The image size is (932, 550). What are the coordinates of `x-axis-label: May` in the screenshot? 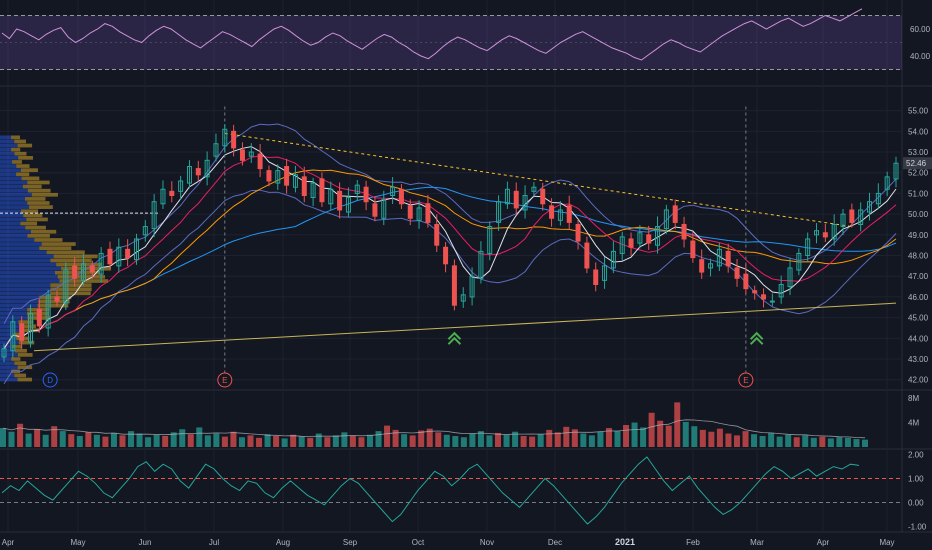 It's located at (886, 542).